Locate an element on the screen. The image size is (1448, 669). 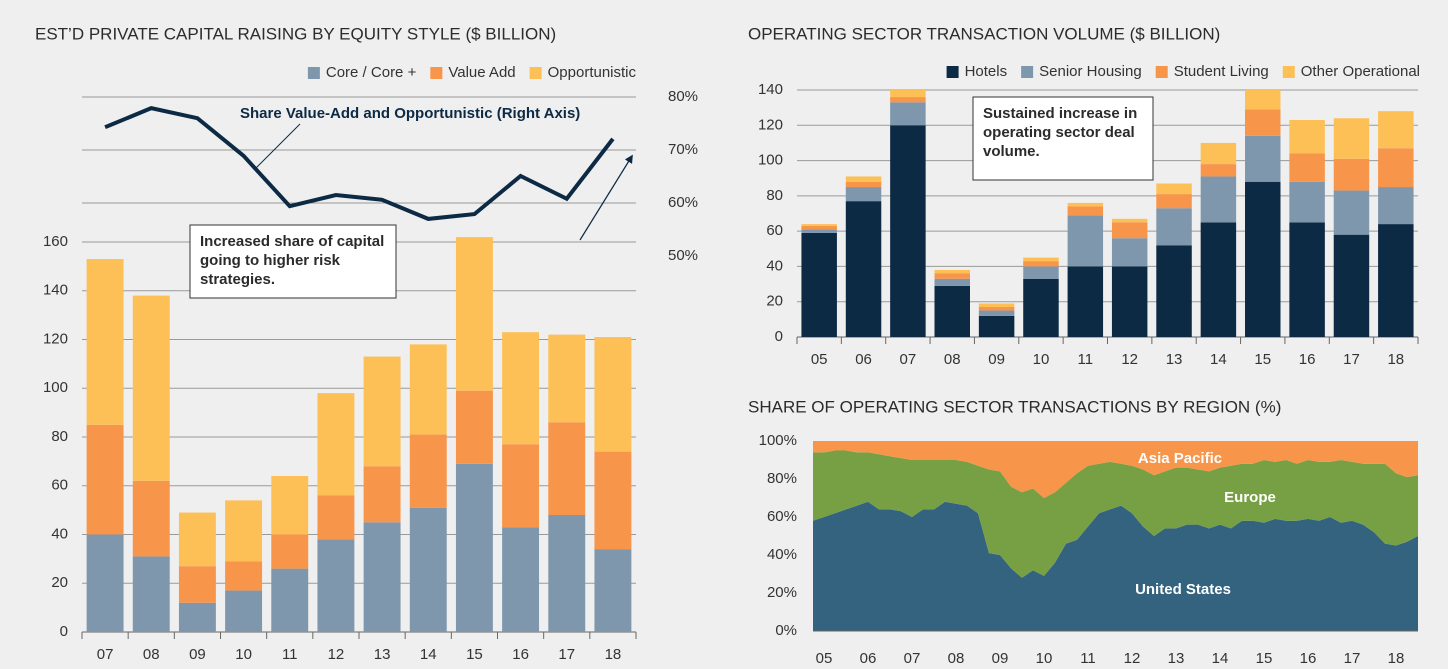
callout-box is located at coordinates (1063, 138).